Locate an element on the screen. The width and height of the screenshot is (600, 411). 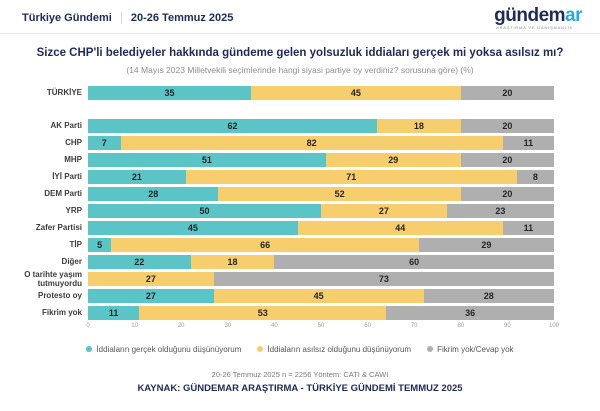
bar-track: 27 45 28 is located at coordinates (321, 295).